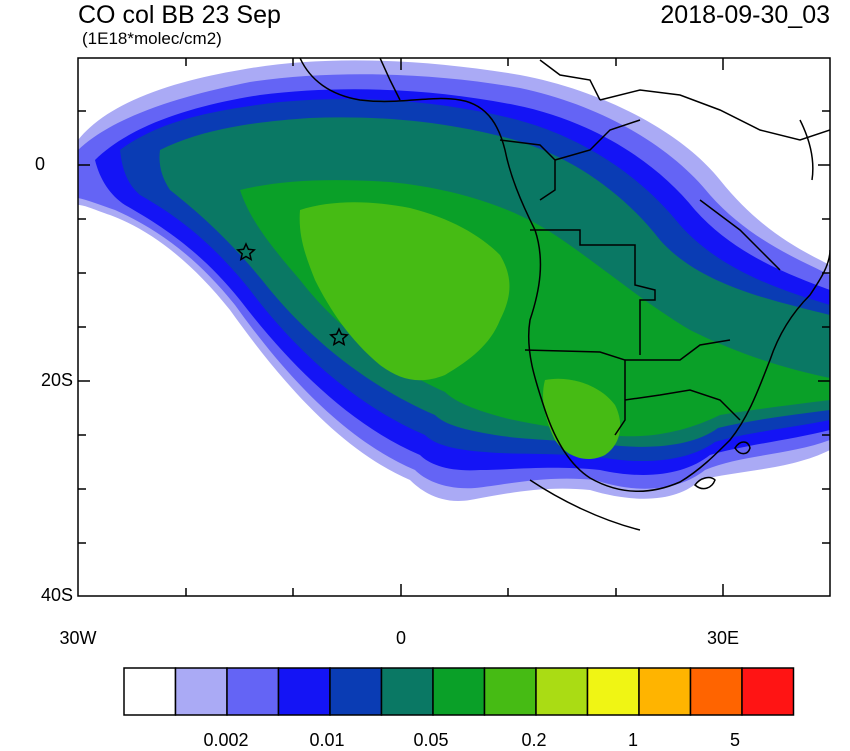  I want to click on y-tick-label: 40S, so click(56, 595).